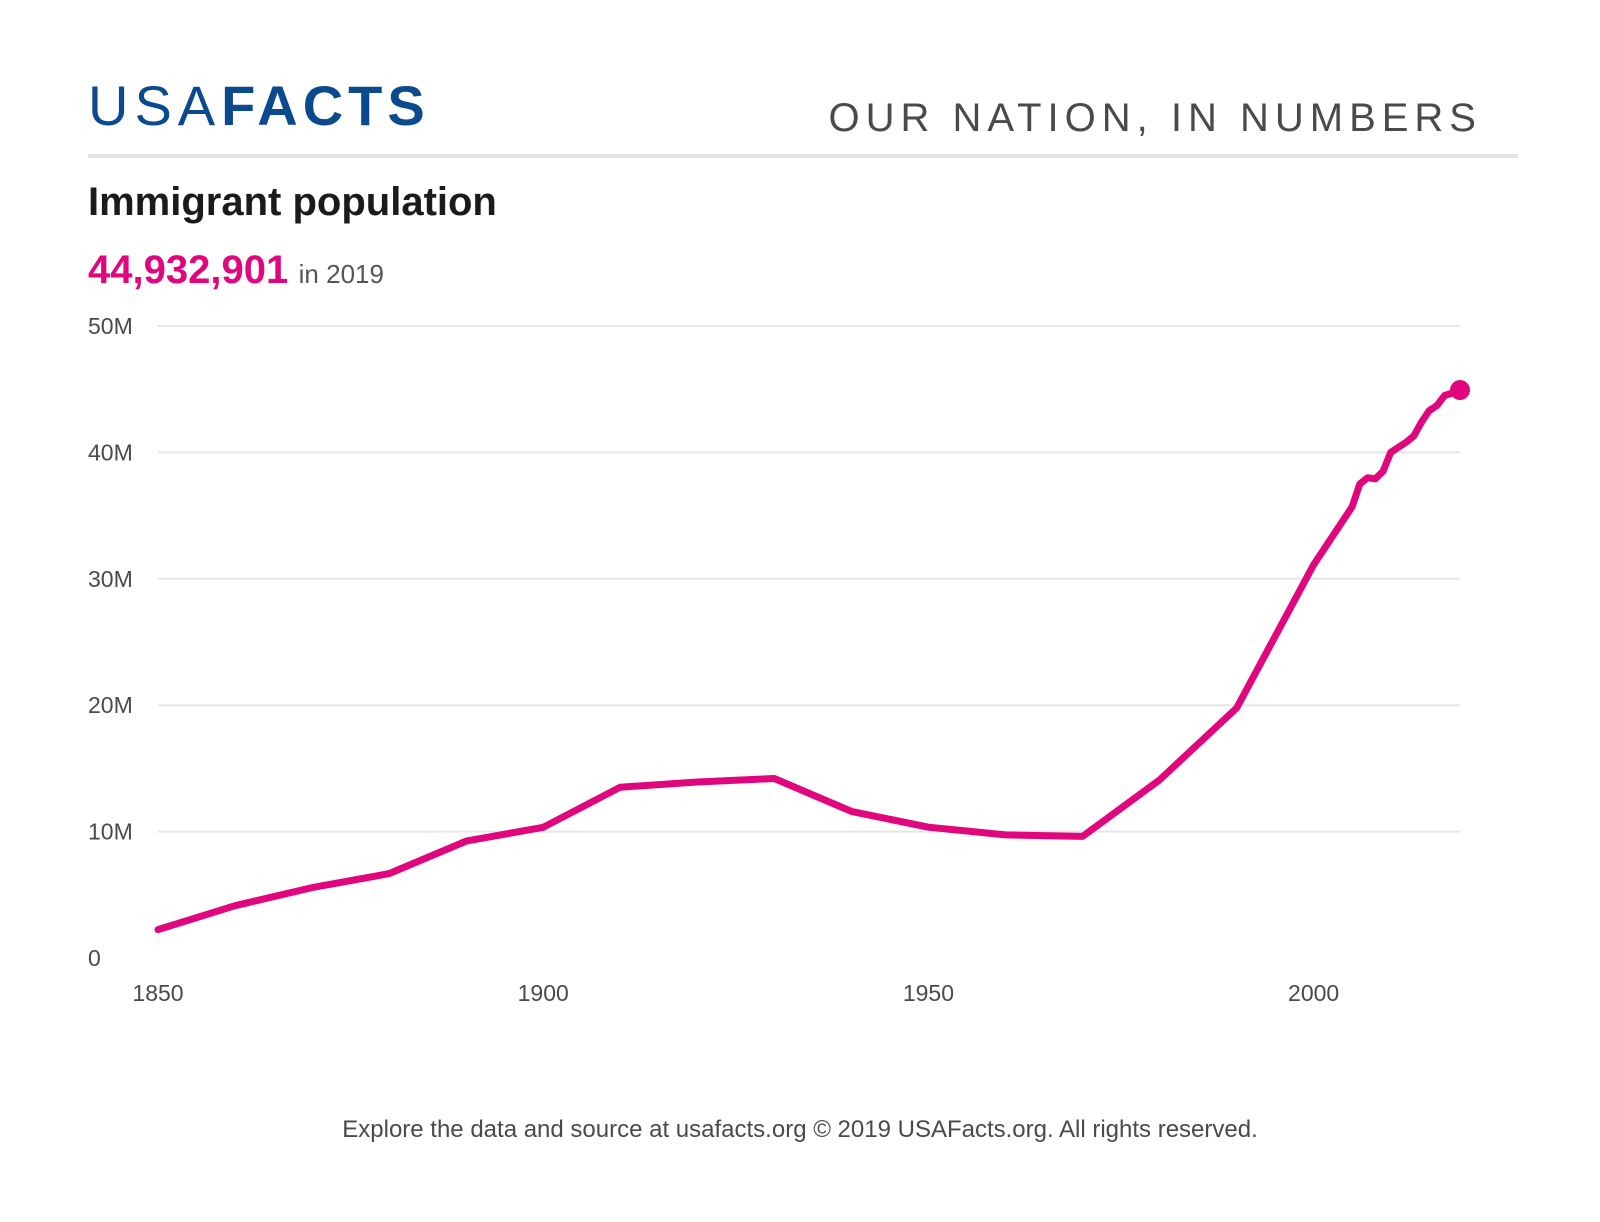 The height and width of the screenshot is (1222, 1600). Describe the element at coordinates (110, 326) in the screenshot. I see `y-tick-label: 50M` at that location.